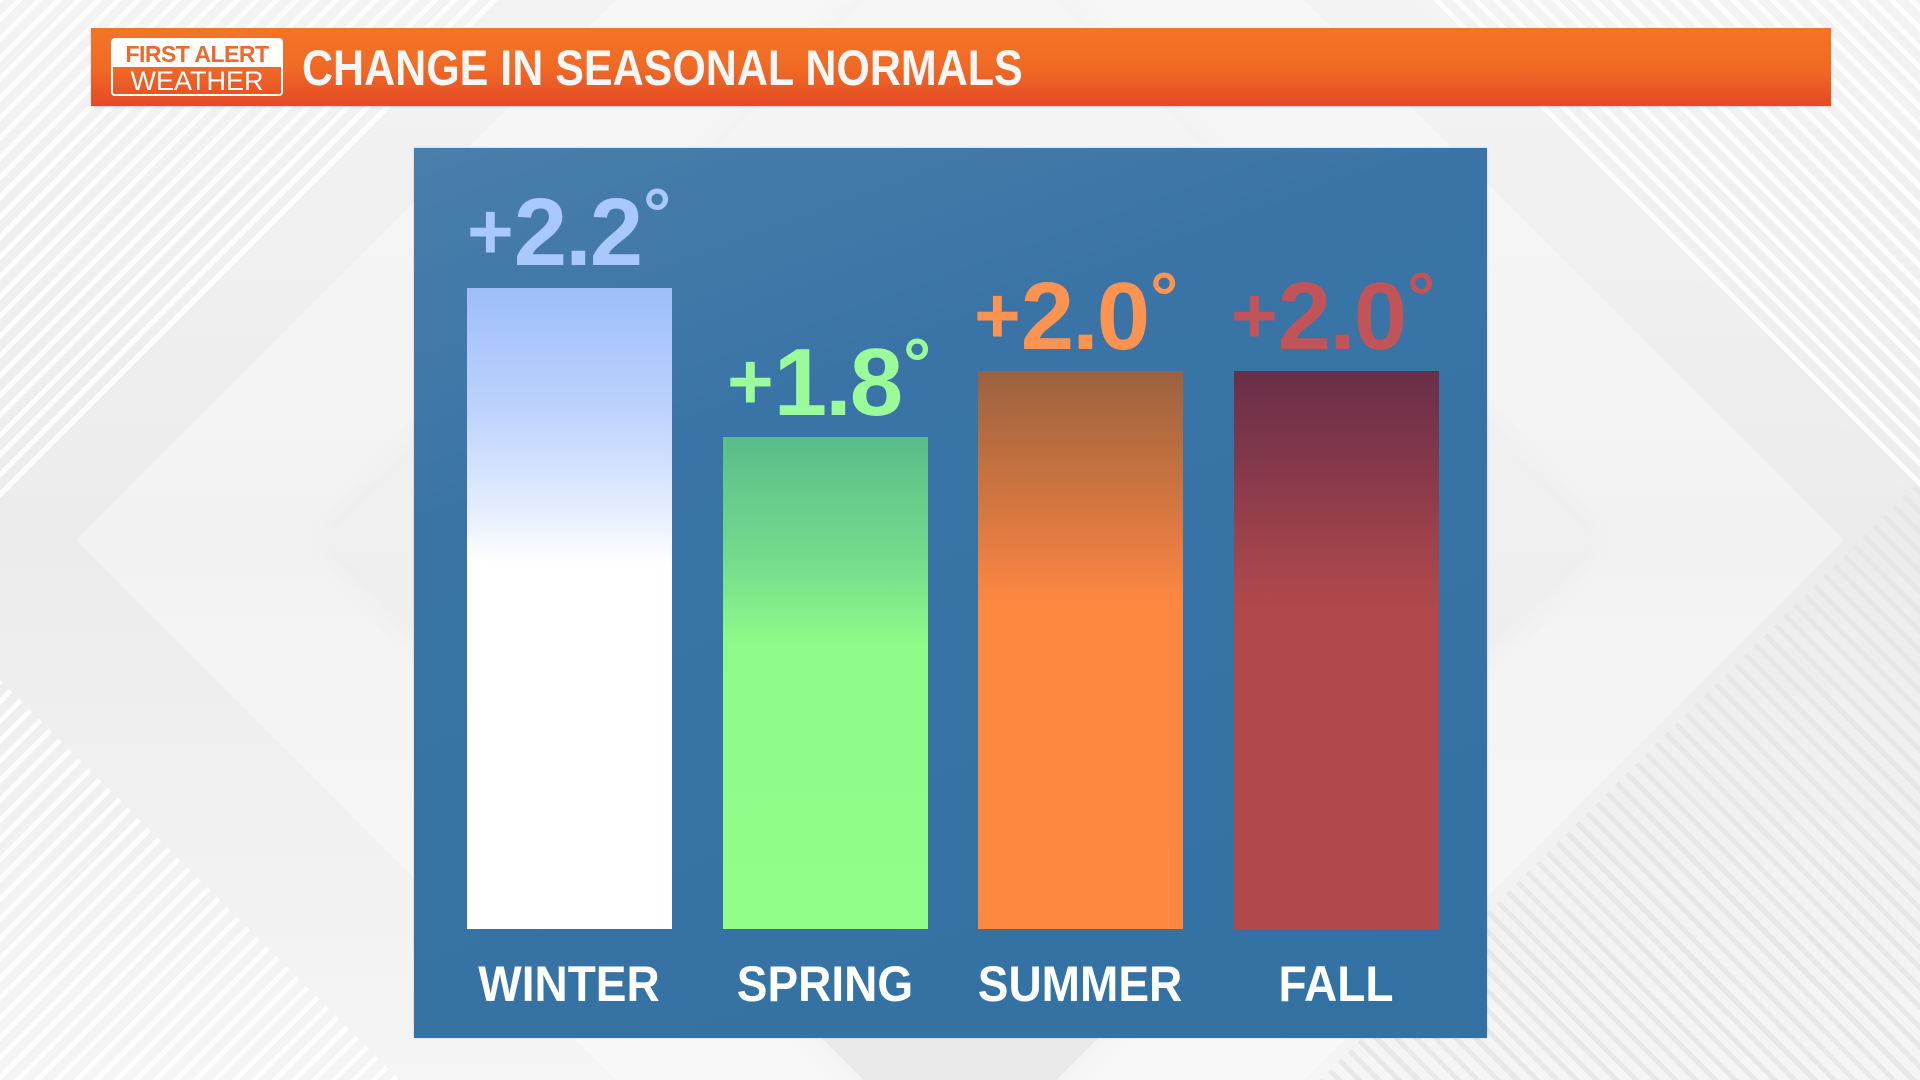 The height and width of the screenshot is (1080, 1920). Describe the element at coordinates (838, 382) in the screenshot. I see `spring-value: 1.8` at that location.